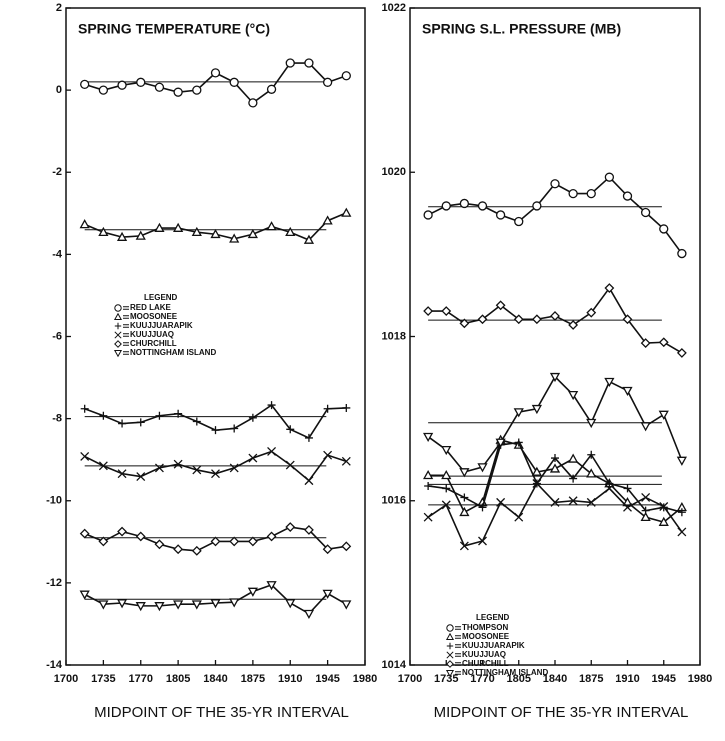  Describe the element at coordinates (57, 254) in the screenshot. I see `y-tick-label: -4` at that location.